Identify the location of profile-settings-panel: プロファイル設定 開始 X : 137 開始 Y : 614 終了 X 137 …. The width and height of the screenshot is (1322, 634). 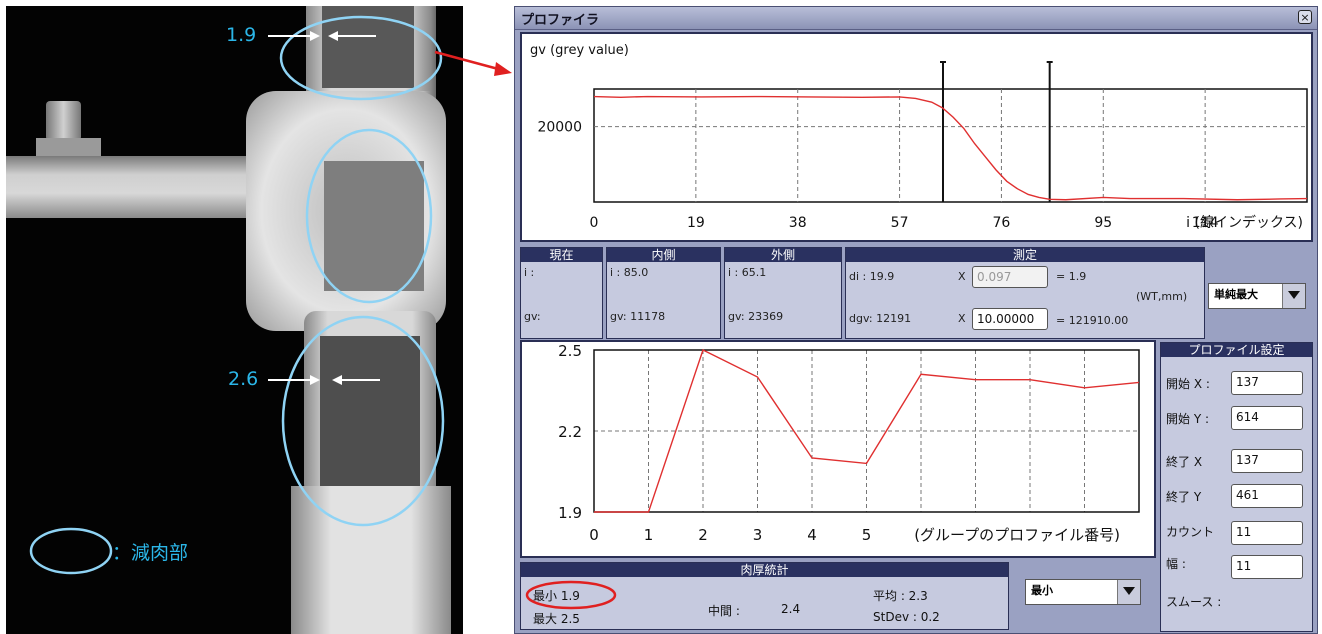
(1236, 487).